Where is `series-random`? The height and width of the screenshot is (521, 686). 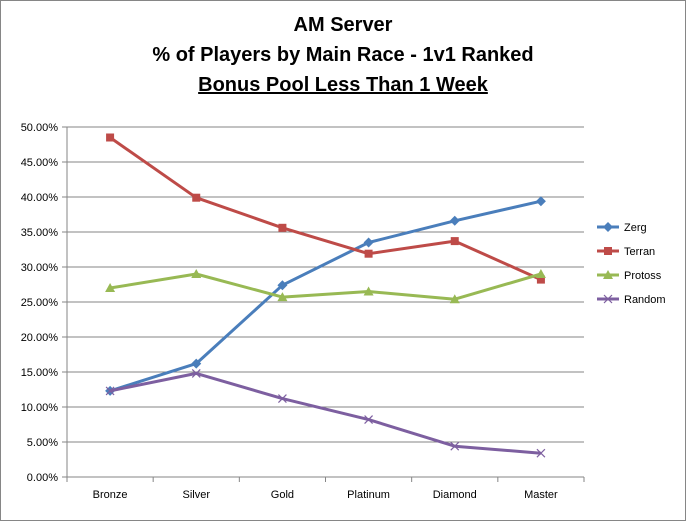
series-random is located at coordinates (325, 413).